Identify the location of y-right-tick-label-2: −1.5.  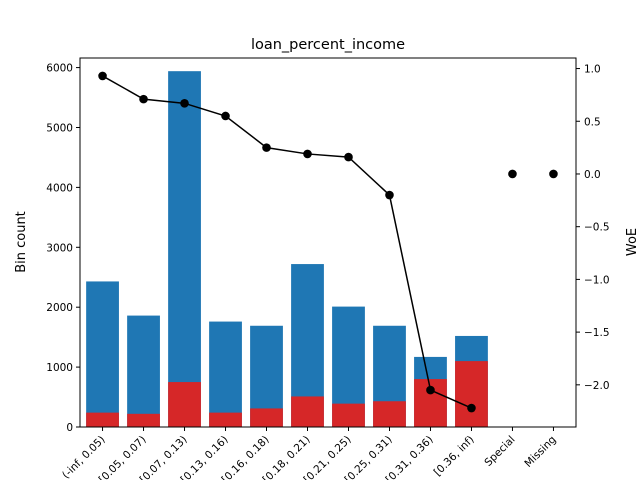
(597, 333).